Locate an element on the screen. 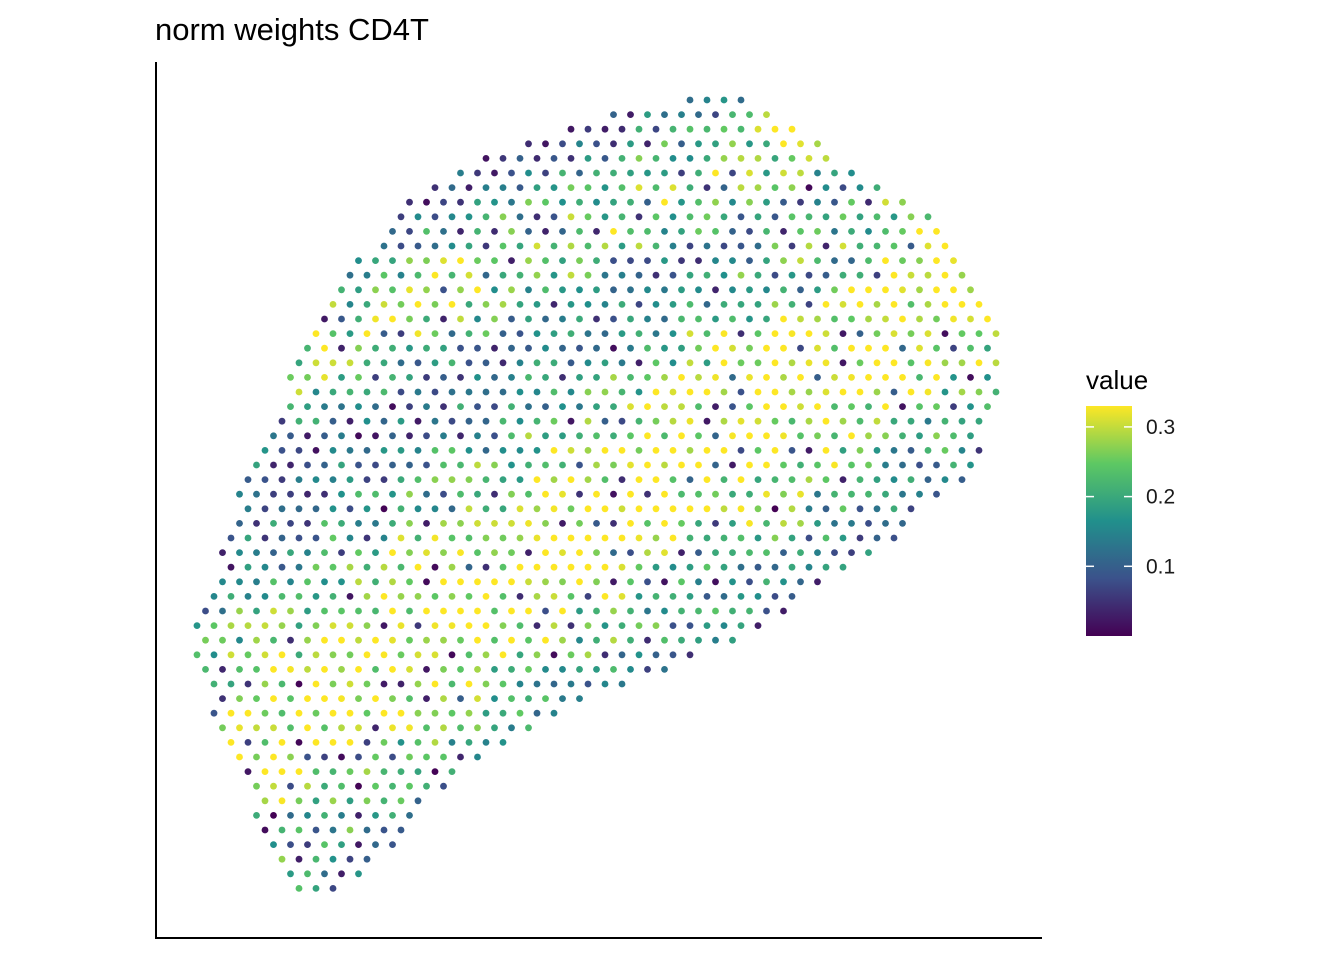 The height and width of the screenshot is (960, 1344). legend-colorbar is located at coordinates (1109, 521).